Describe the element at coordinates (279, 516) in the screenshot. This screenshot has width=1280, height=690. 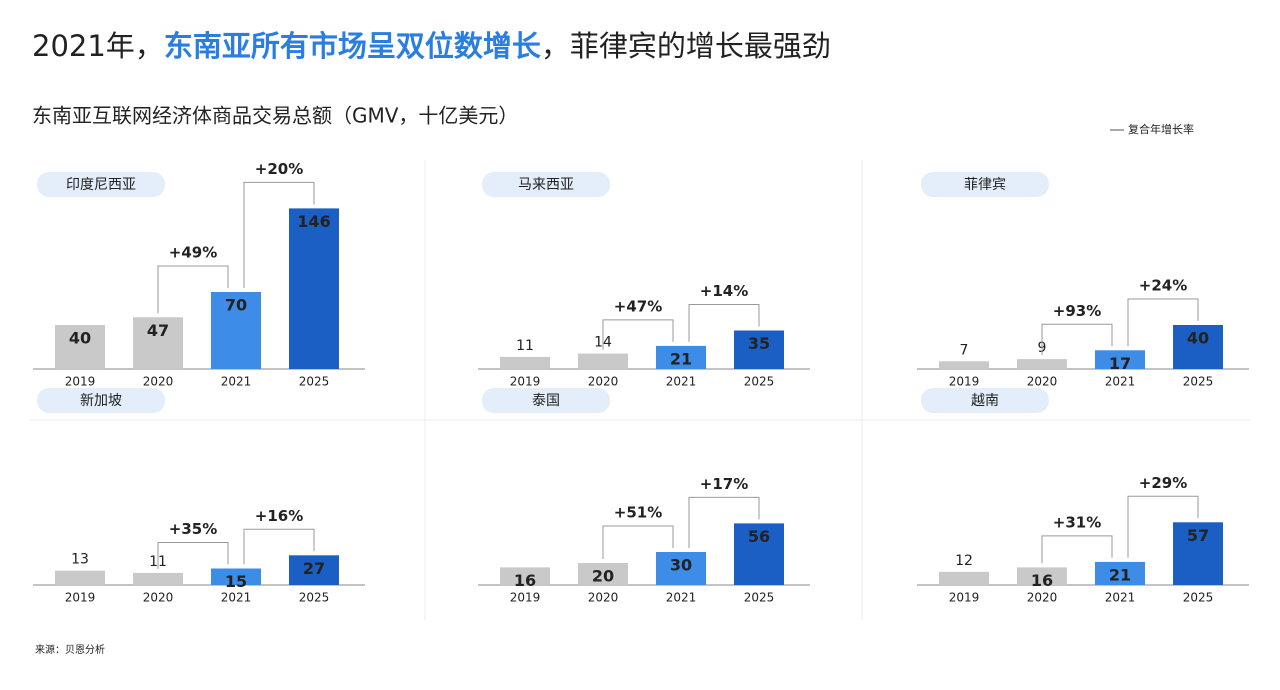
I see `growth-label: +16%` at that location.